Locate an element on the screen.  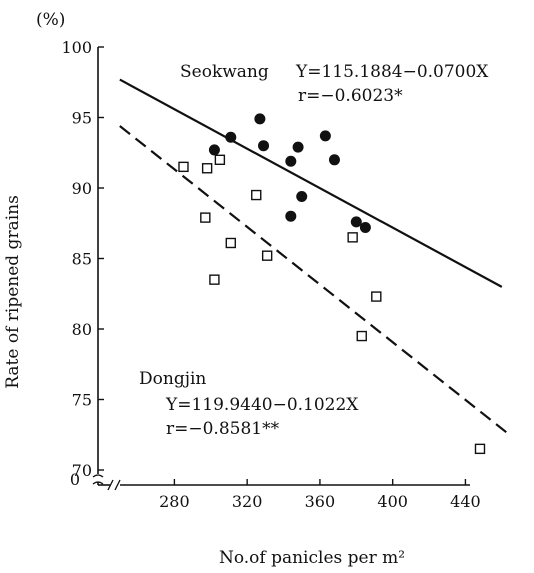
y-tick-label: 70 is located at coordinates (82, 470).